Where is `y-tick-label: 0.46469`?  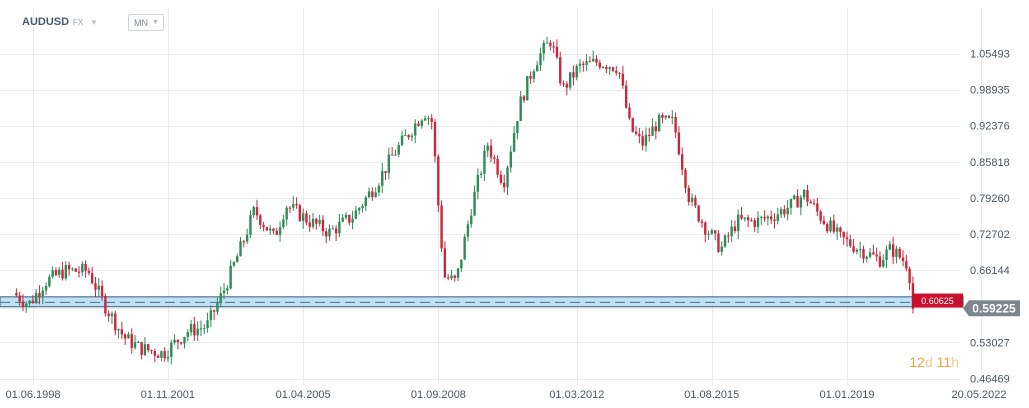
y-tick-label: 0.46469 is located at coordinates (990, 380).